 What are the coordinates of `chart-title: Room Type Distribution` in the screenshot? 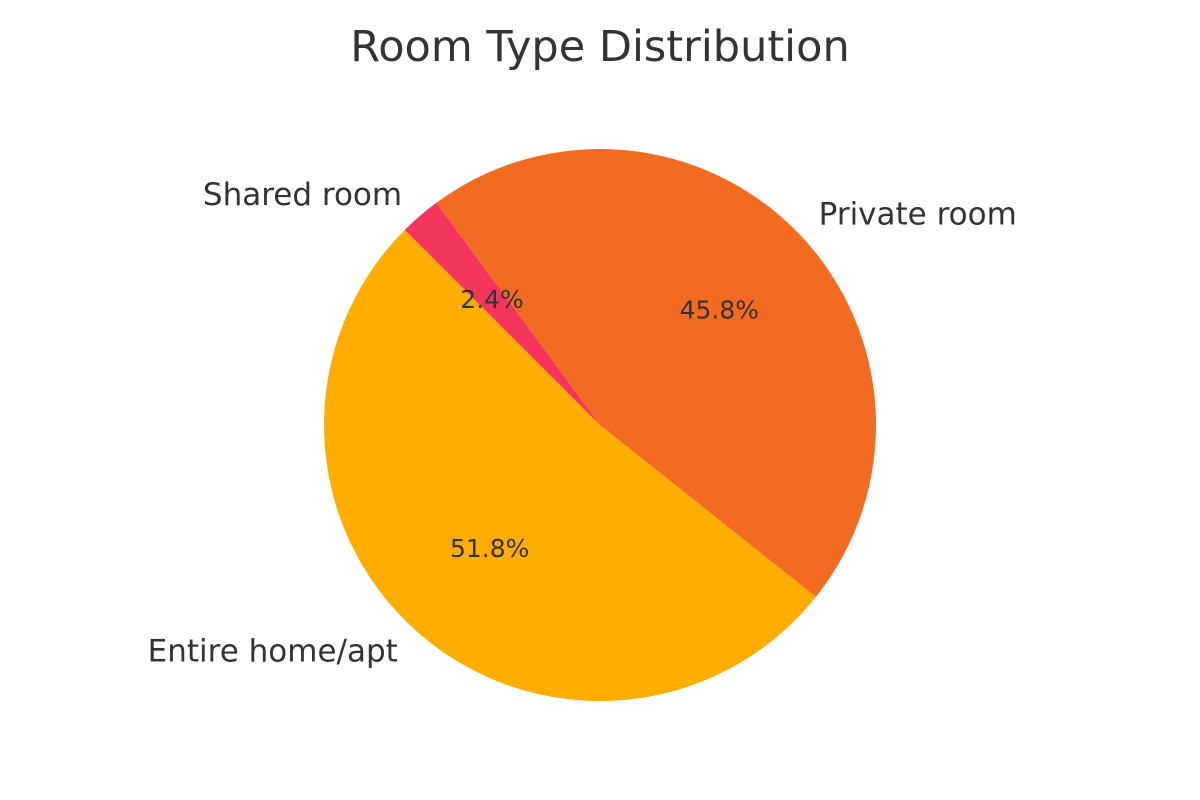 It's located at (600, 47).